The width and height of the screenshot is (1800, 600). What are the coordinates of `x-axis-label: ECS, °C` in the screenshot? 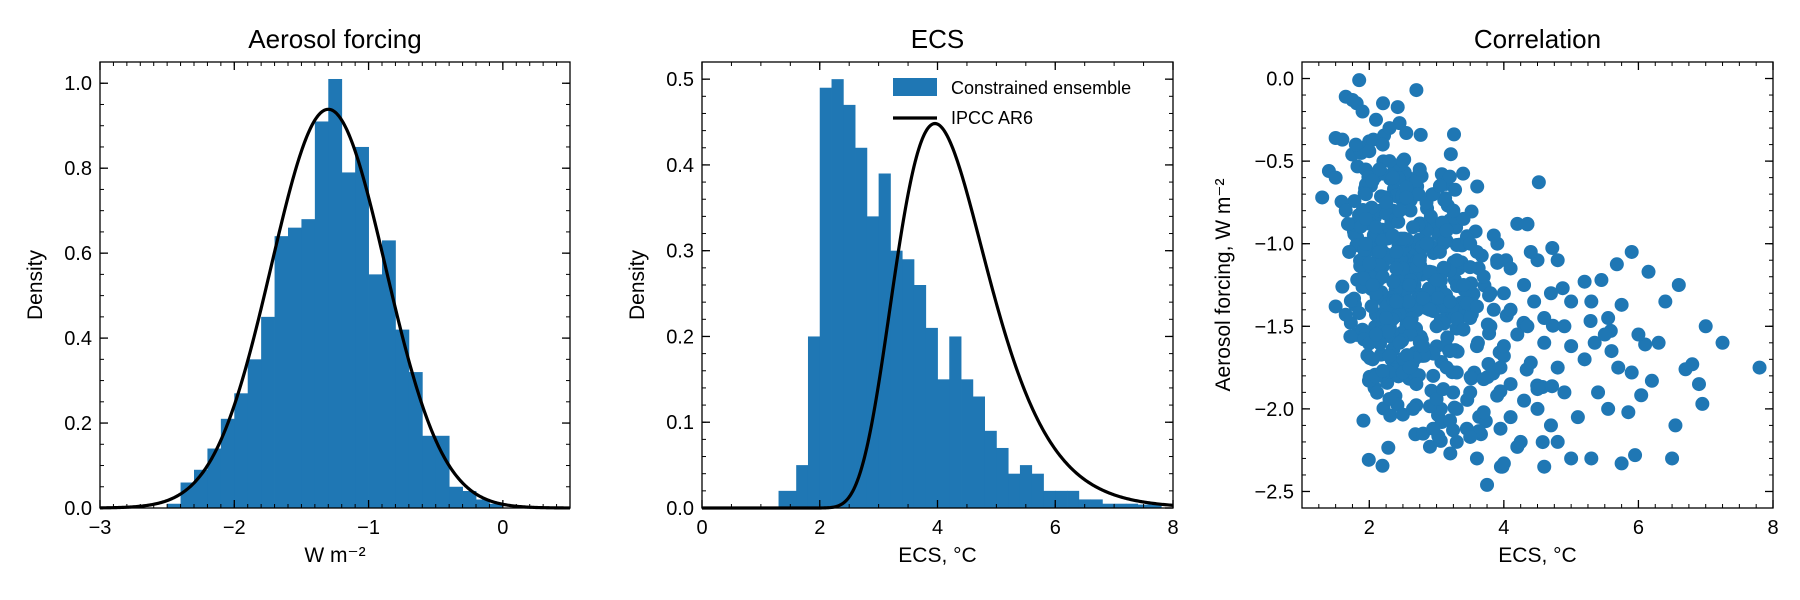 It's located at (937, 555).